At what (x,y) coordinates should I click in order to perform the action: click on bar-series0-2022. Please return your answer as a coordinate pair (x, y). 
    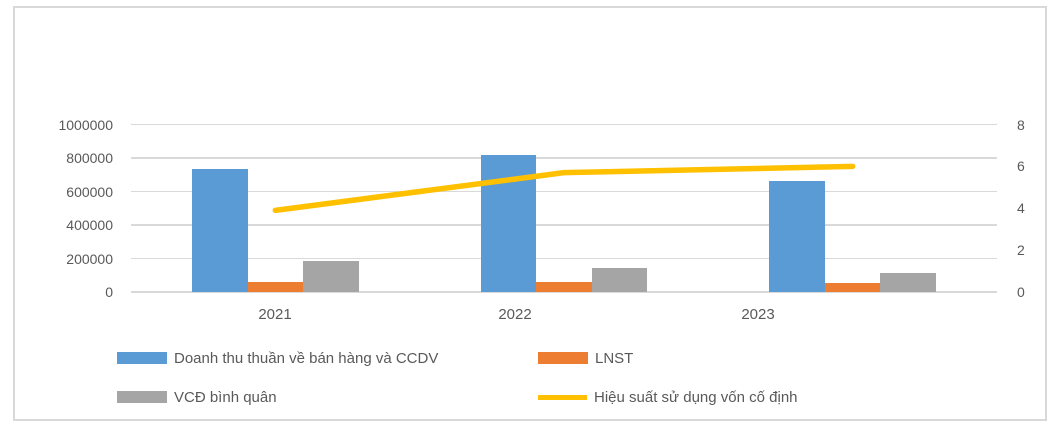
    Looking at the image, I should click on (508, 223).